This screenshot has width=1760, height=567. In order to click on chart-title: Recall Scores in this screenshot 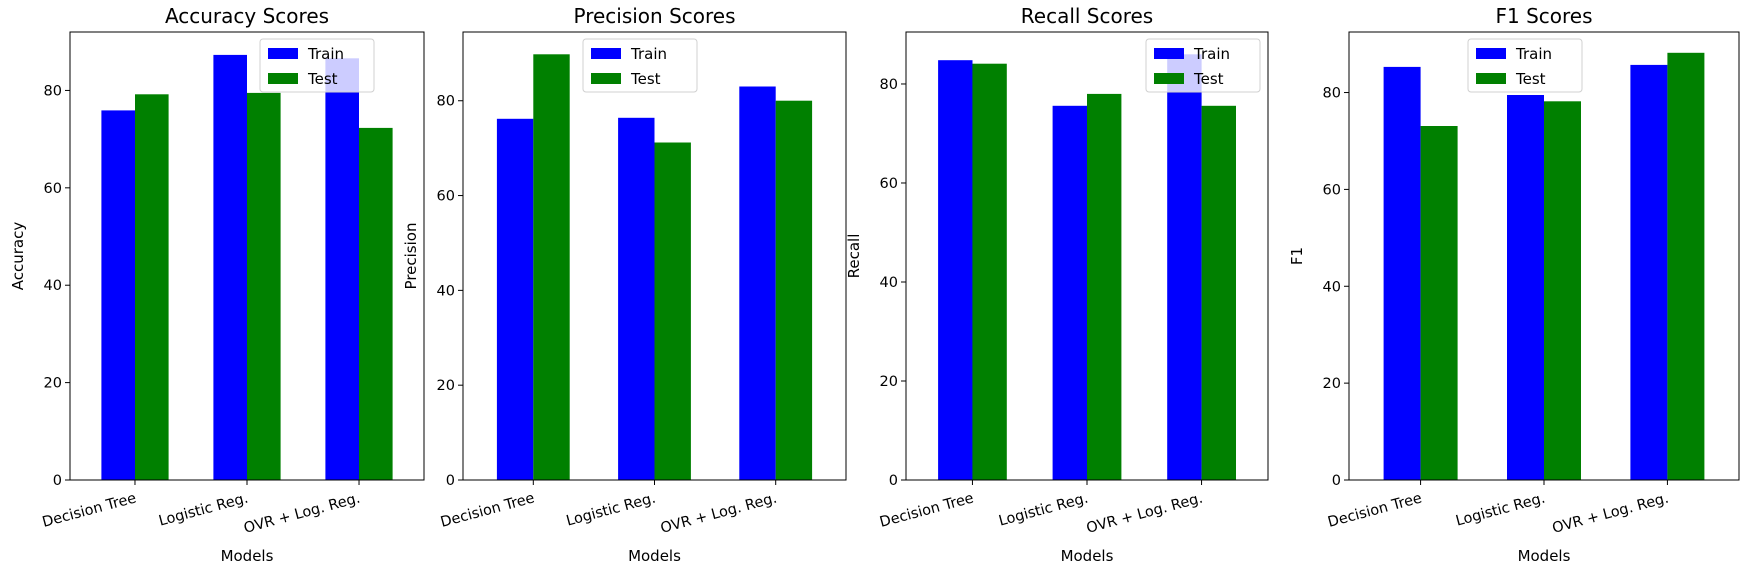, I will do `click(1087, 16)`.